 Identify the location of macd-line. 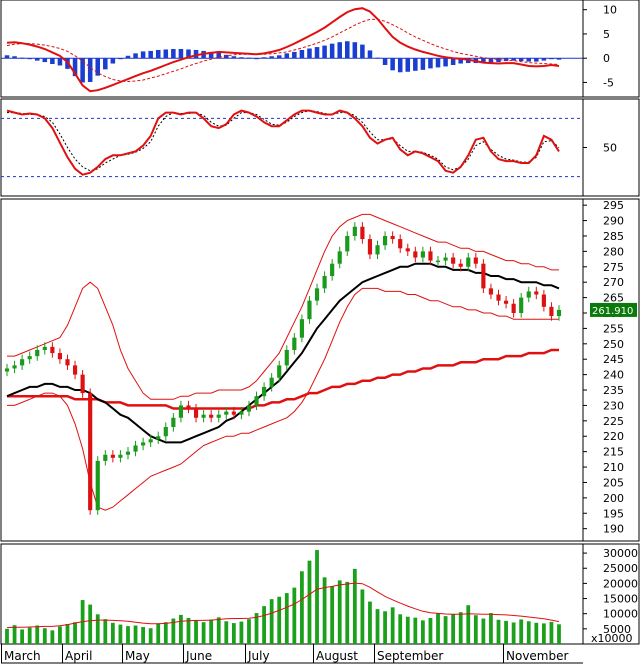
(283, 50).